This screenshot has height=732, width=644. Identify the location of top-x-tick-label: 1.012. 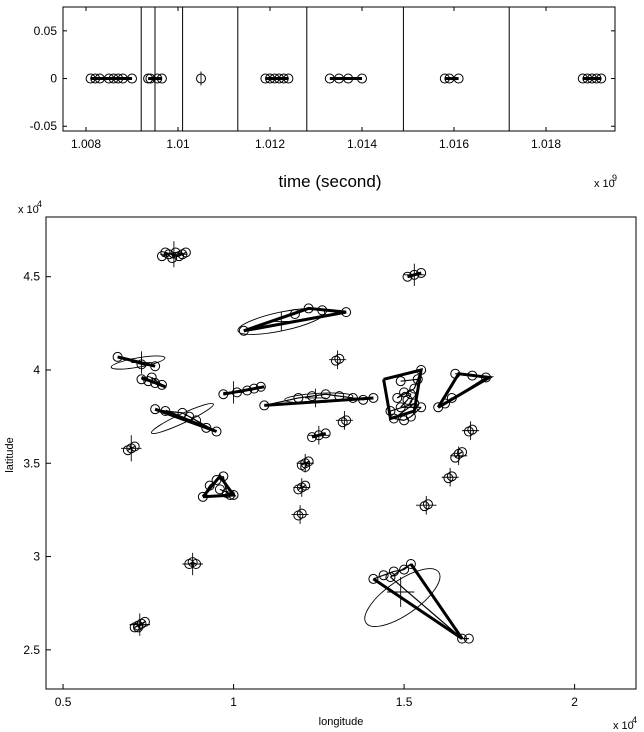
(270, 144).